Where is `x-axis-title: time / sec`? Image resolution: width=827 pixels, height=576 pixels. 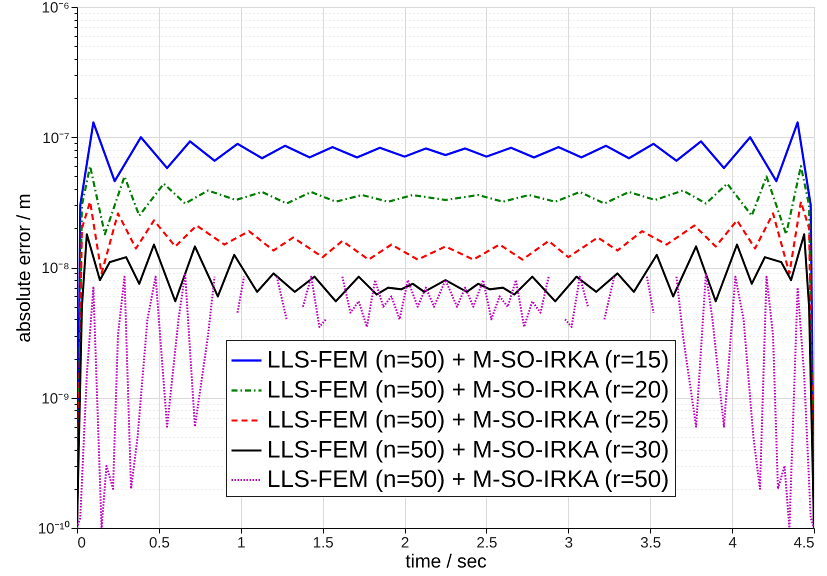 x-axis-title: time / sec is located at coordinates (446, 562).